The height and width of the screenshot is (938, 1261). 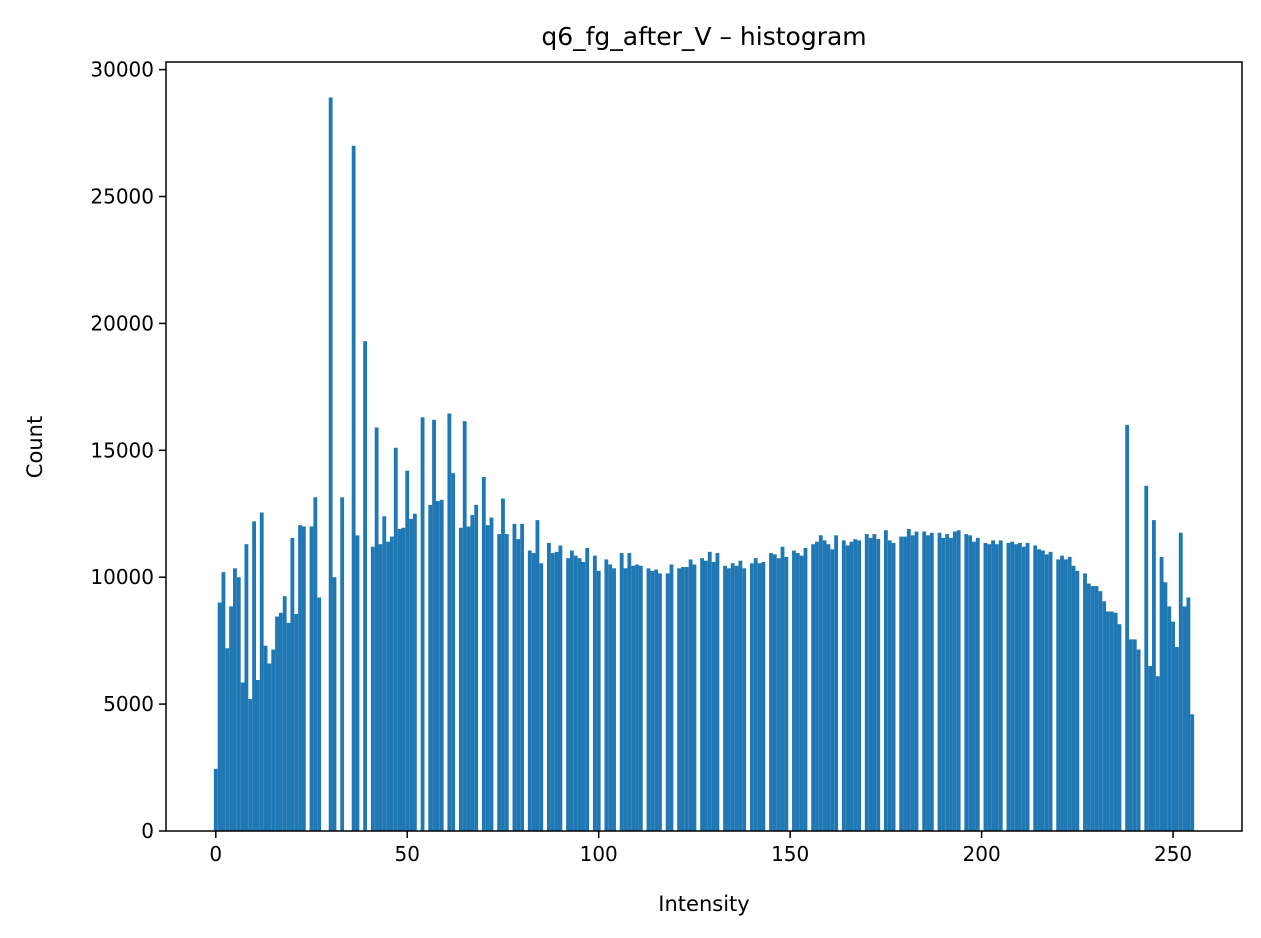 What do you see at coordinates (407, 854) in the screenshot?
I see `x-tick-label: 50` at bounding box center [407, 854].